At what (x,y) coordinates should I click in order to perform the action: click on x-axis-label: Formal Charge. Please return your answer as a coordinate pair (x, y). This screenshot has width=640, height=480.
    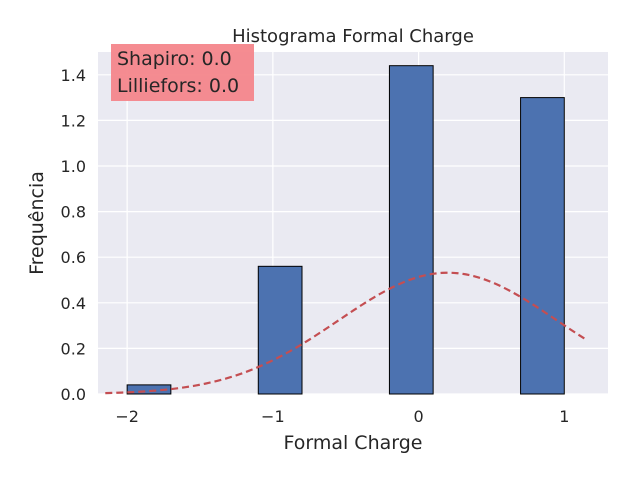
    Looking at the image, I should click on (352, 443).